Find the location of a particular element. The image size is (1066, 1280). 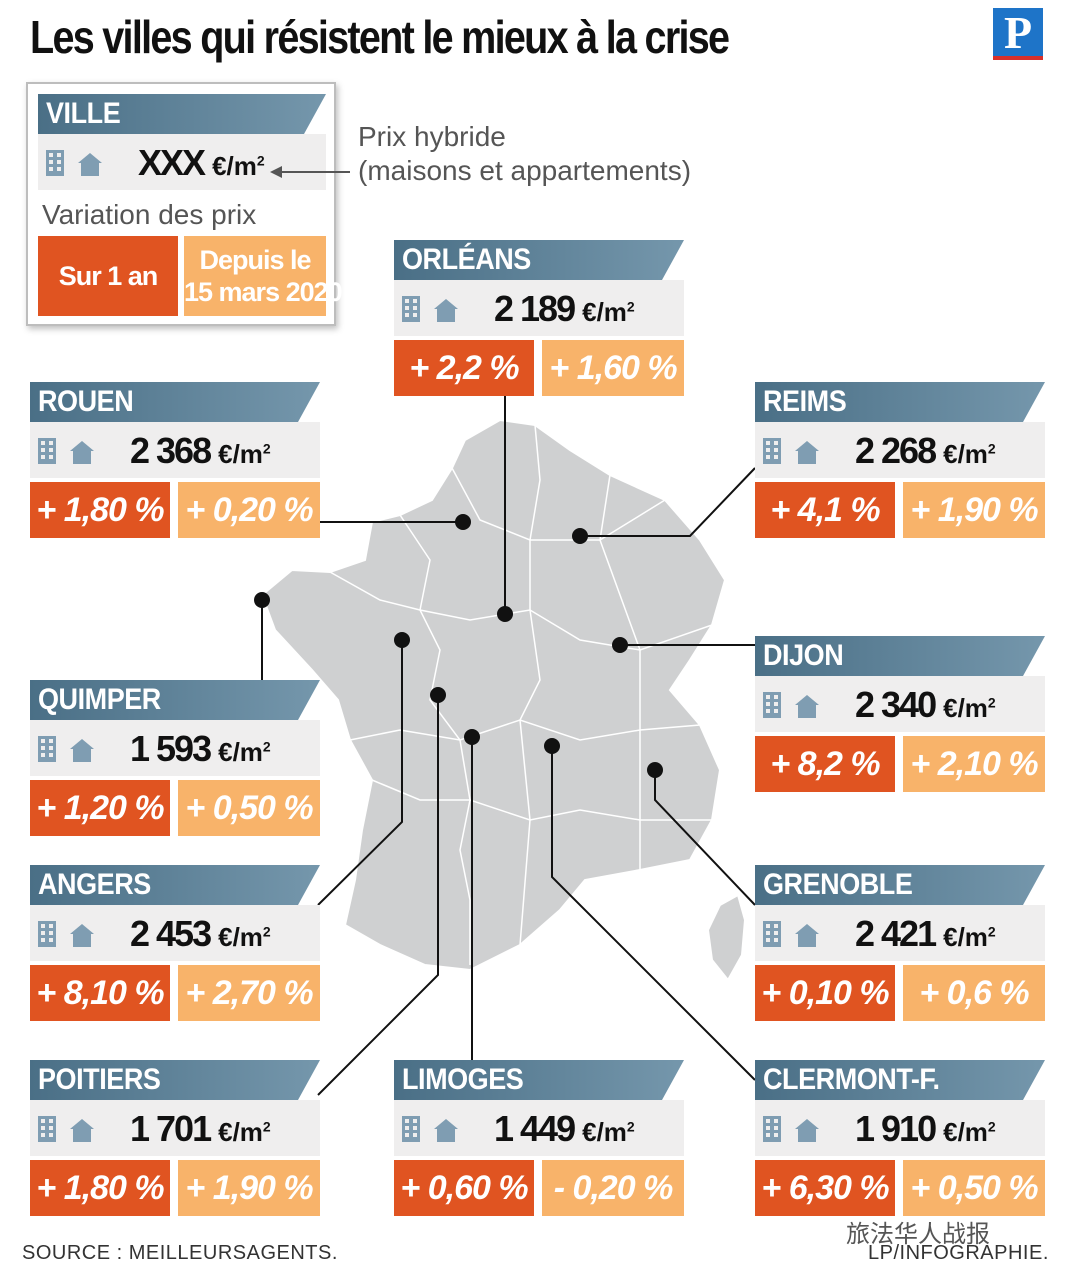

city-name-banner: REIMS is located at coordinates (900, 402).